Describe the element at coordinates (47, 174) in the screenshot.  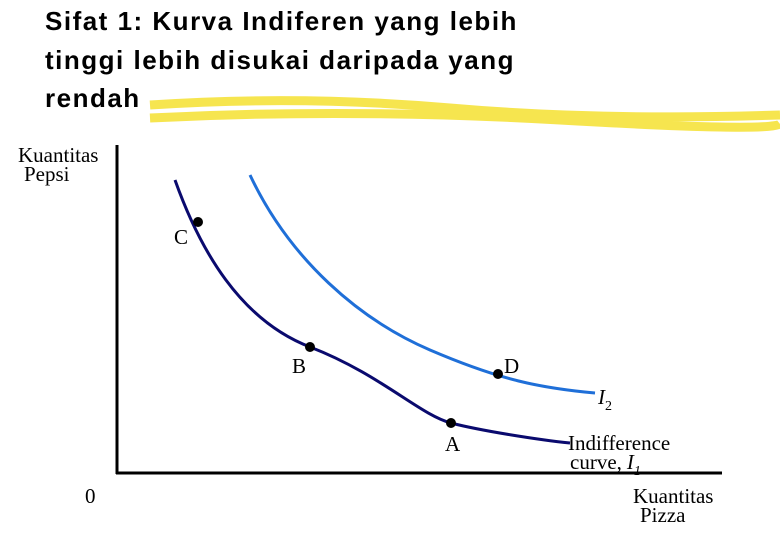
I see `y-axis-label: Pepsi` at that location.